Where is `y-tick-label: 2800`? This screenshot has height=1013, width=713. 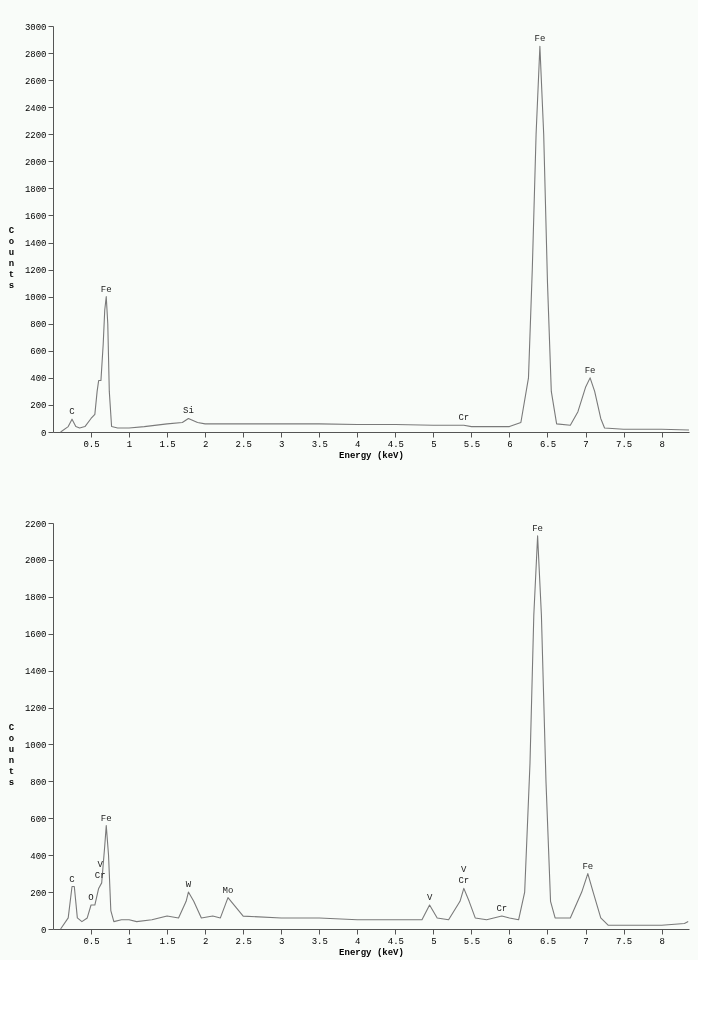 y-tick-label: 2800 is located at coordinates (35, 54).